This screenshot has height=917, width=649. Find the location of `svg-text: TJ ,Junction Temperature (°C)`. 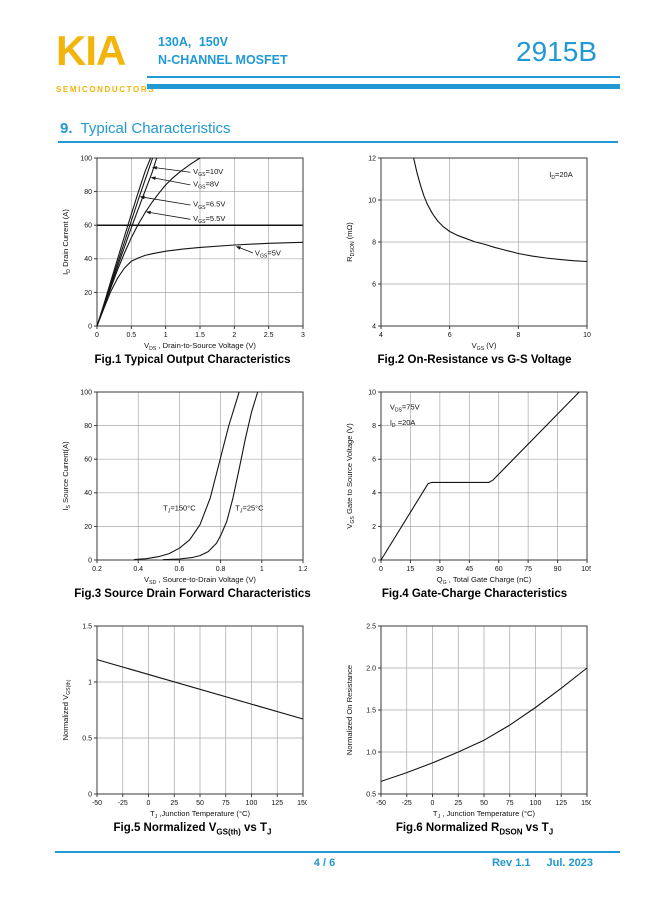

svg-text: TJ ,Junction Temperature (°C) is located at coordinates (200, 813).